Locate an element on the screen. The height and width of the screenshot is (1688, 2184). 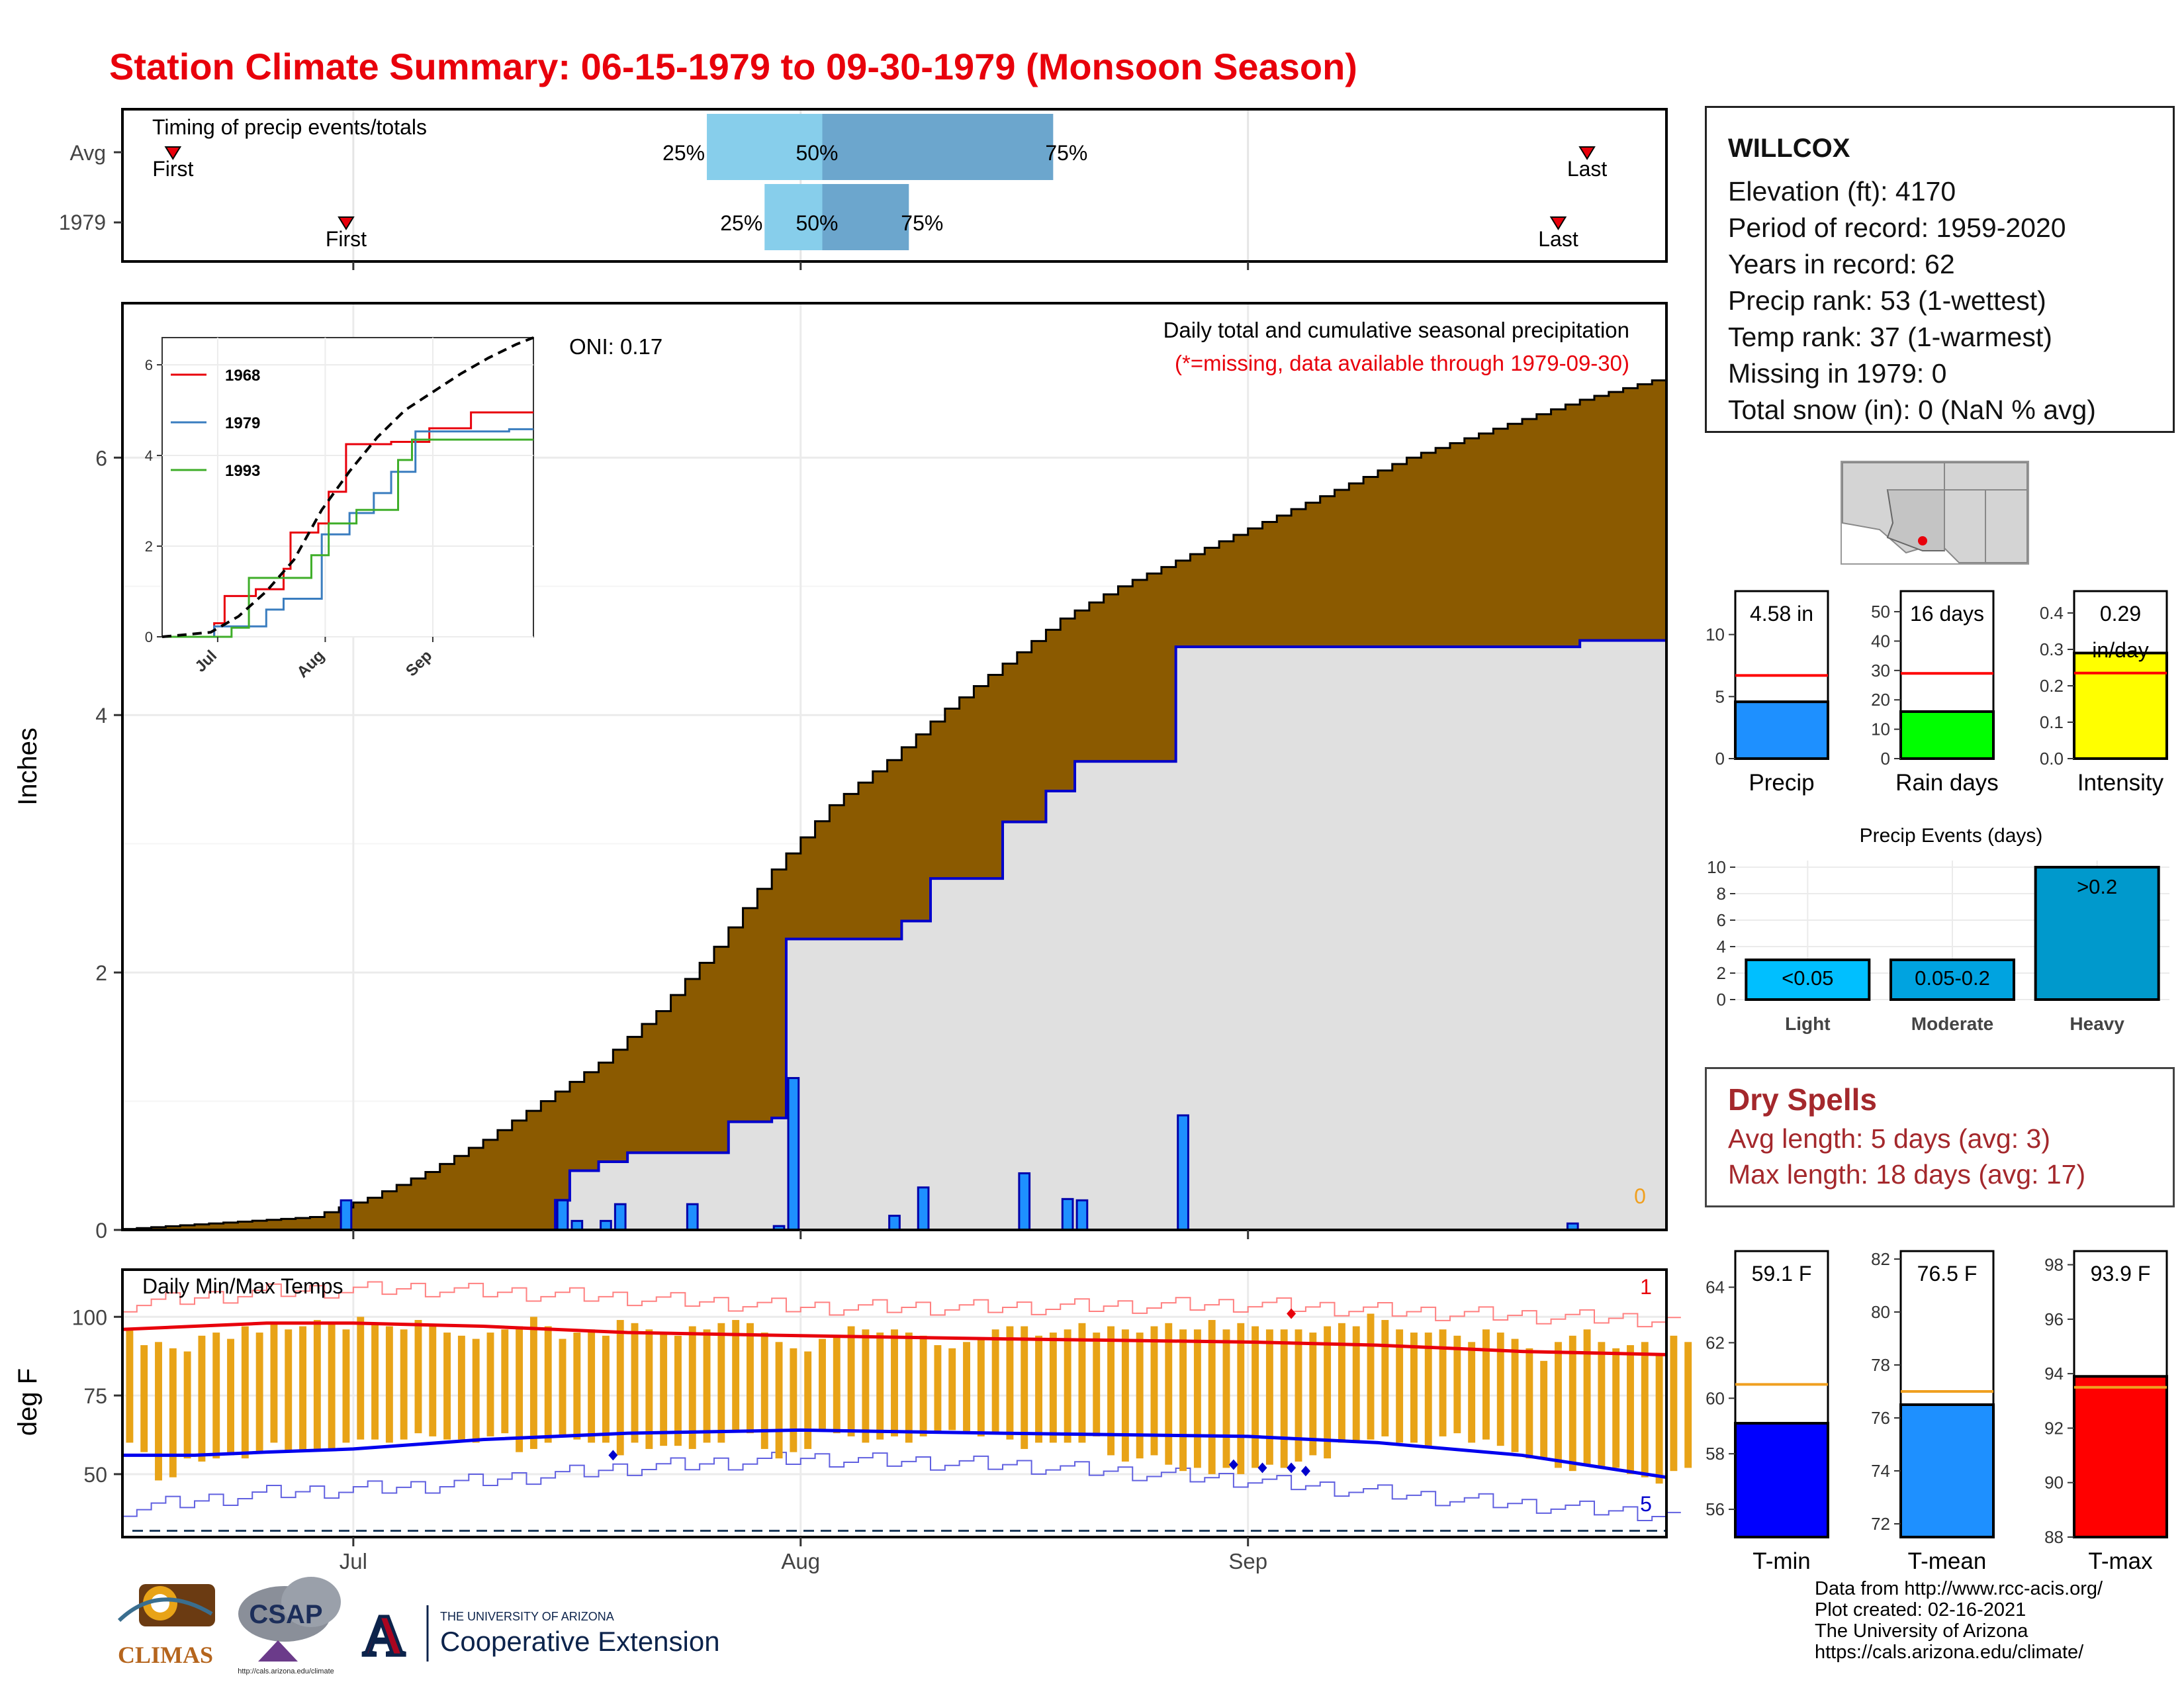
temps-chart: 50 75 100 is located at coordinates (882, 1403).